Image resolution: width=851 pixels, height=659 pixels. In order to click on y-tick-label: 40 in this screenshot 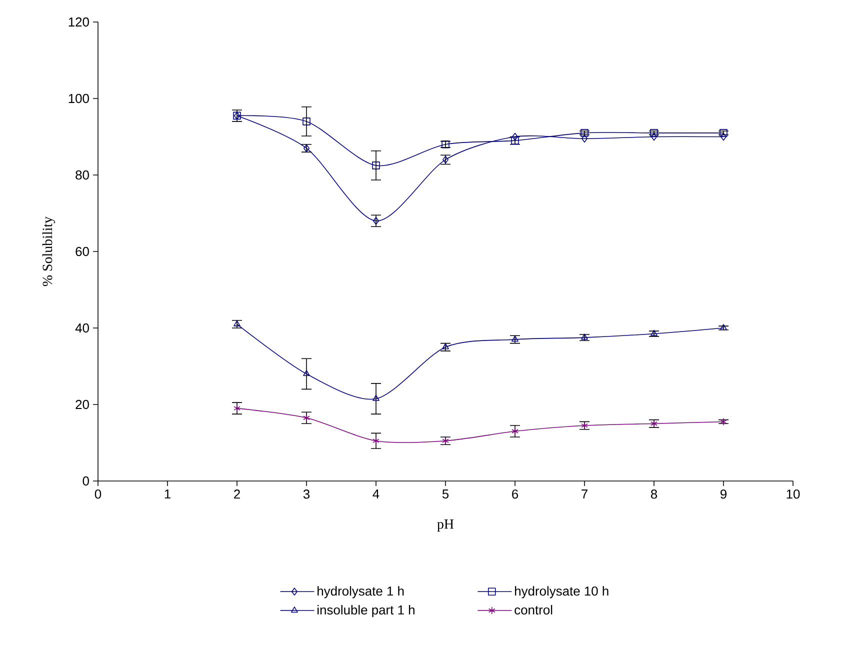, I will do `click(82, 328)`.